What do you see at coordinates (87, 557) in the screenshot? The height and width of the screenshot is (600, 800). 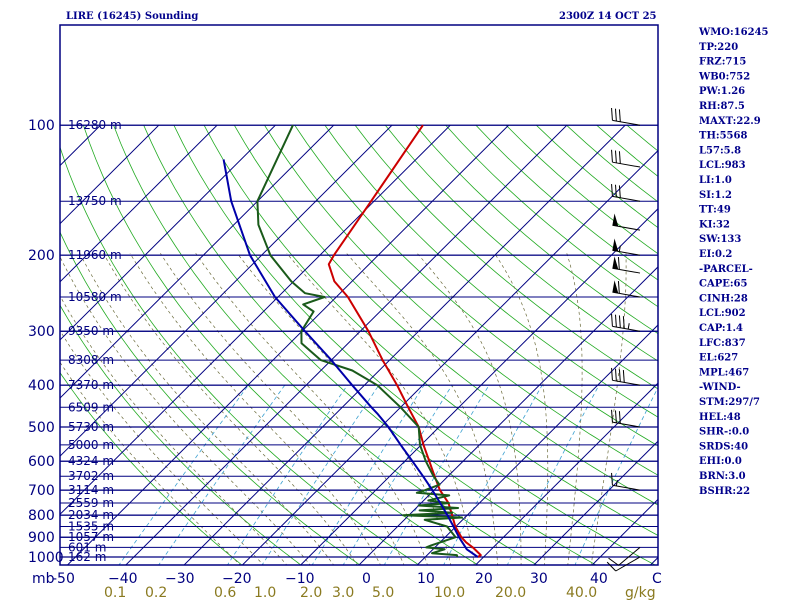 I see `height-label: 162 m` at bounding box center [87, 557].